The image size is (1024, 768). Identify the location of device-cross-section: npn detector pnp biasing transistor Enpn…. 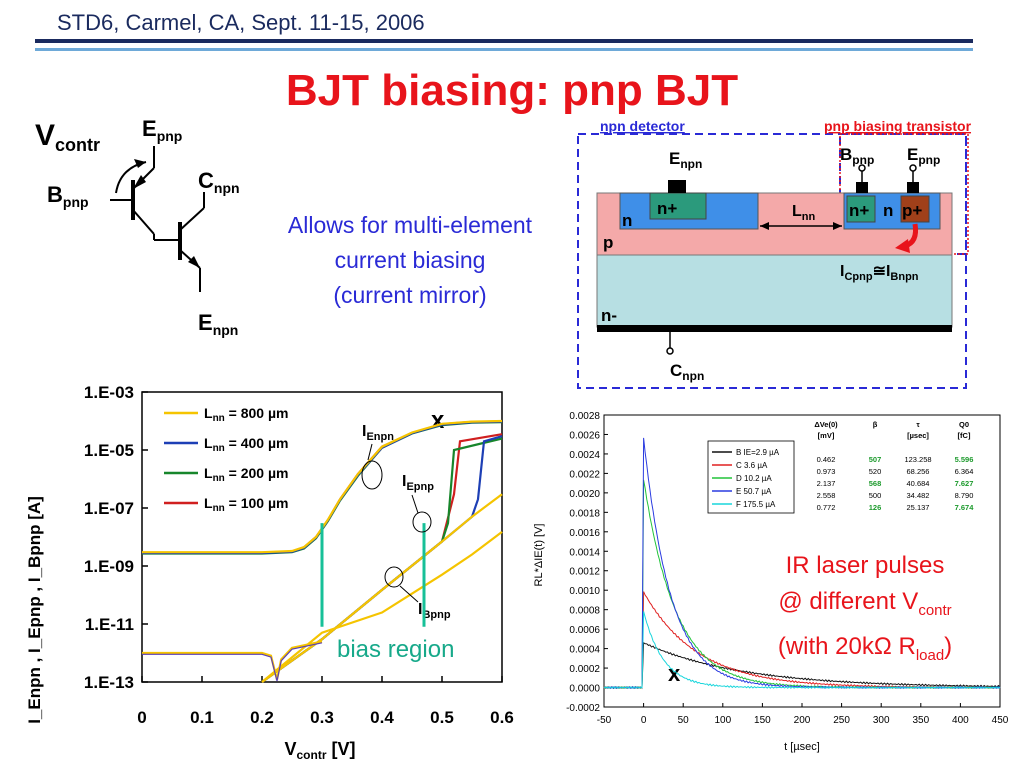
(774, 253).